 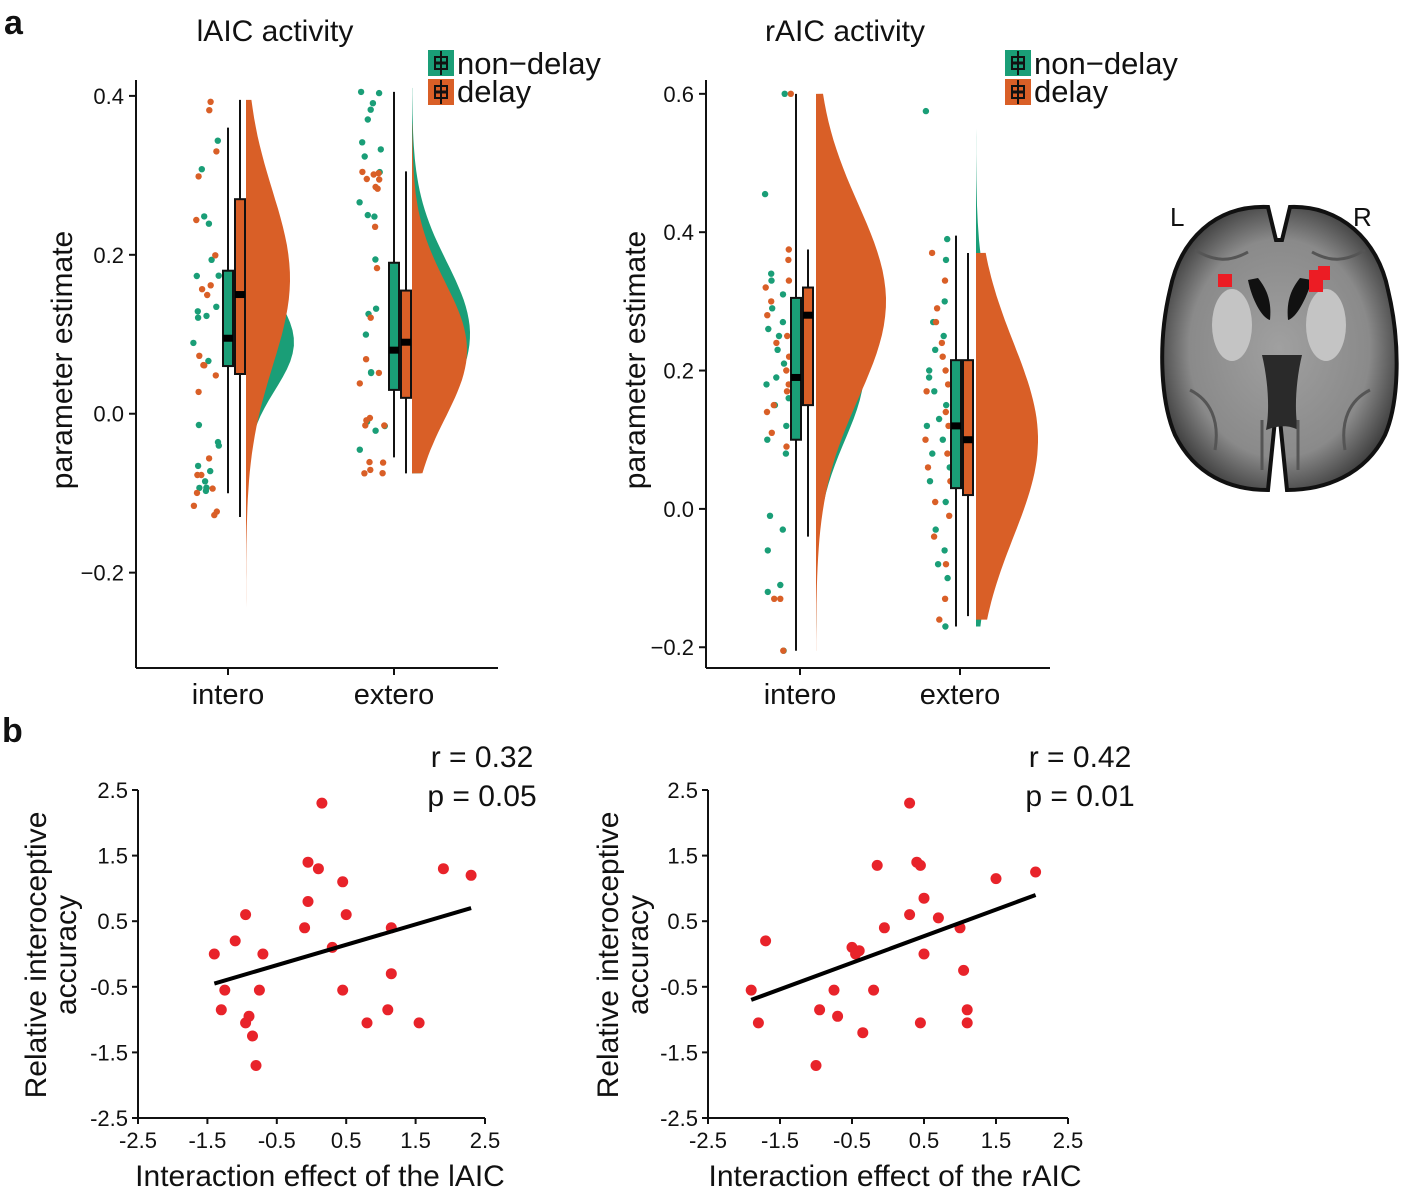 What do you see at coordinates (240, 295) in the screenshot?
I see `lAIC-median-delay-intero` at bounding box center [240, 295].